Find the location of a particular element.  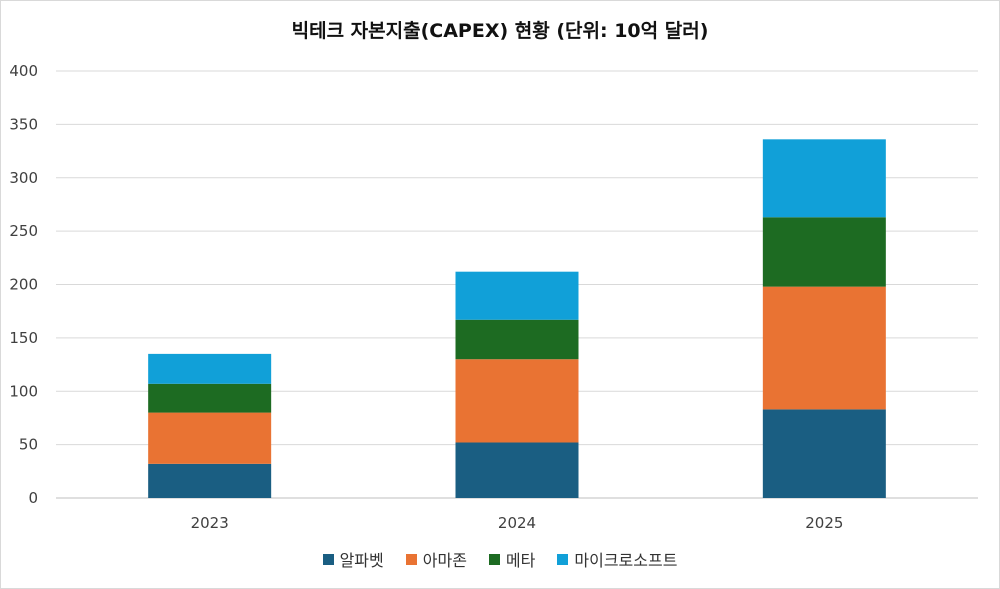

legend-item: 알파벳 is located at coordinates (353, 559).